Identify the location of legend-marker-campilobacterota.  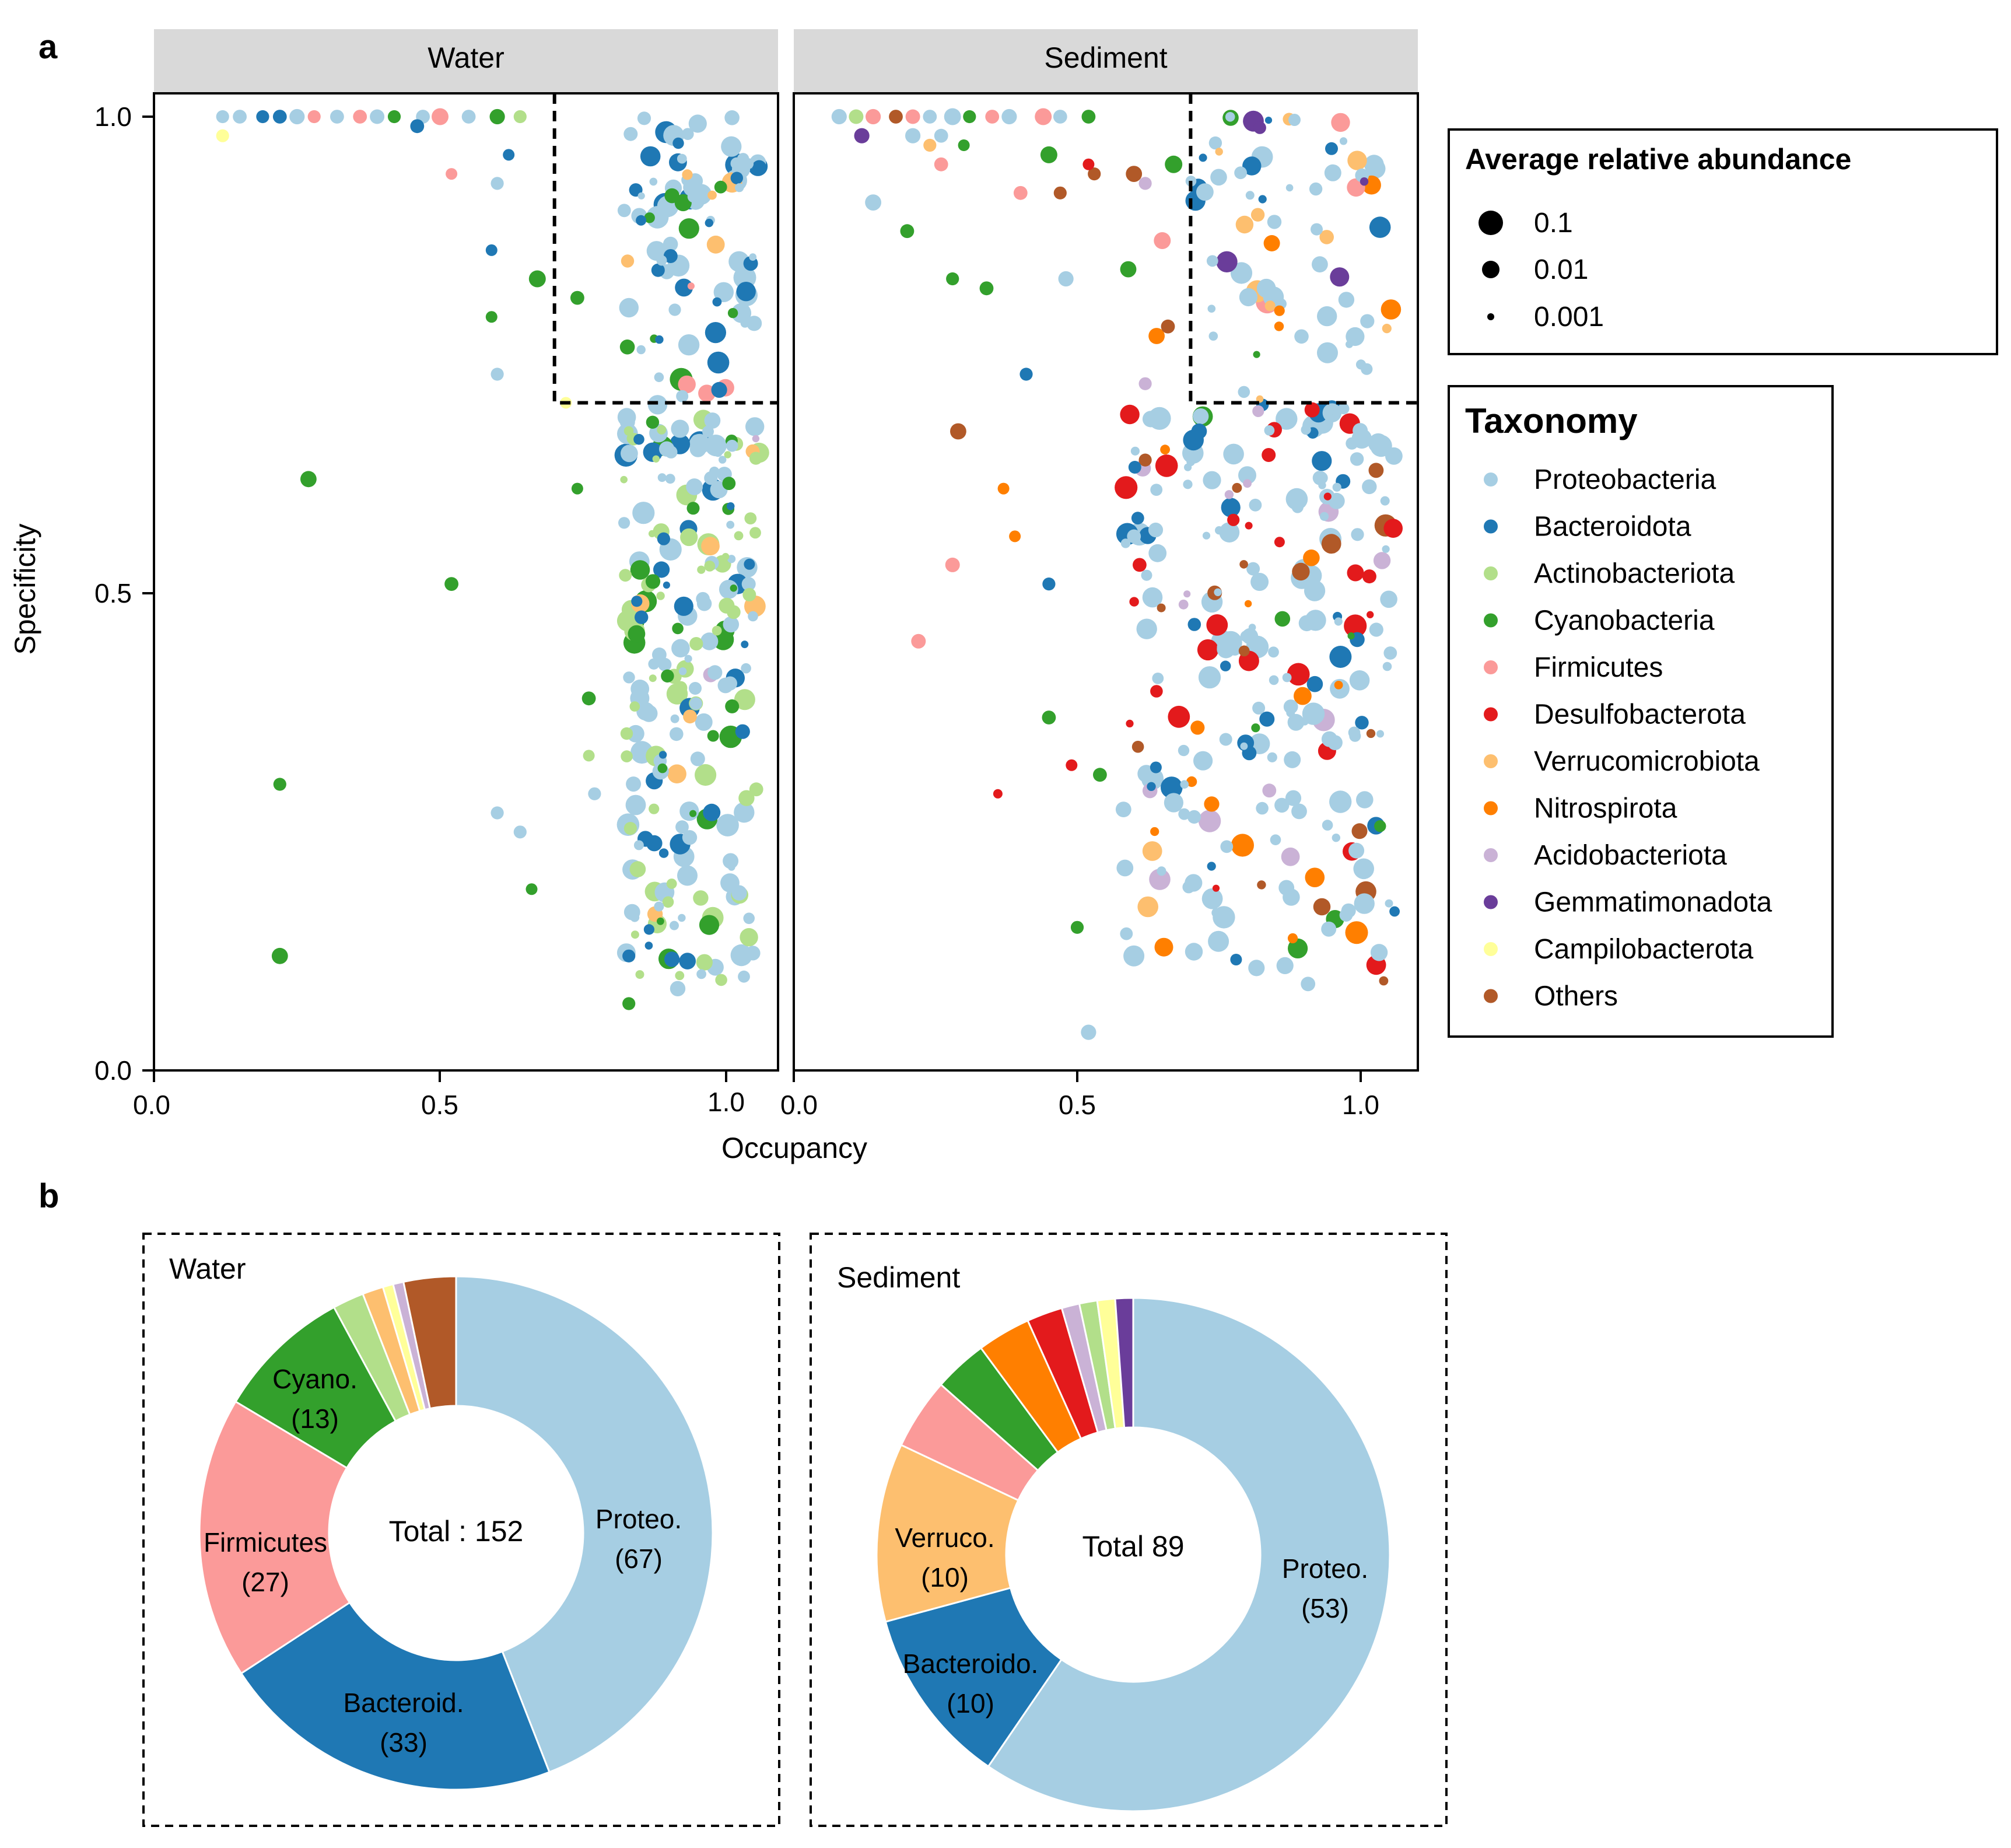
(1491, 949).